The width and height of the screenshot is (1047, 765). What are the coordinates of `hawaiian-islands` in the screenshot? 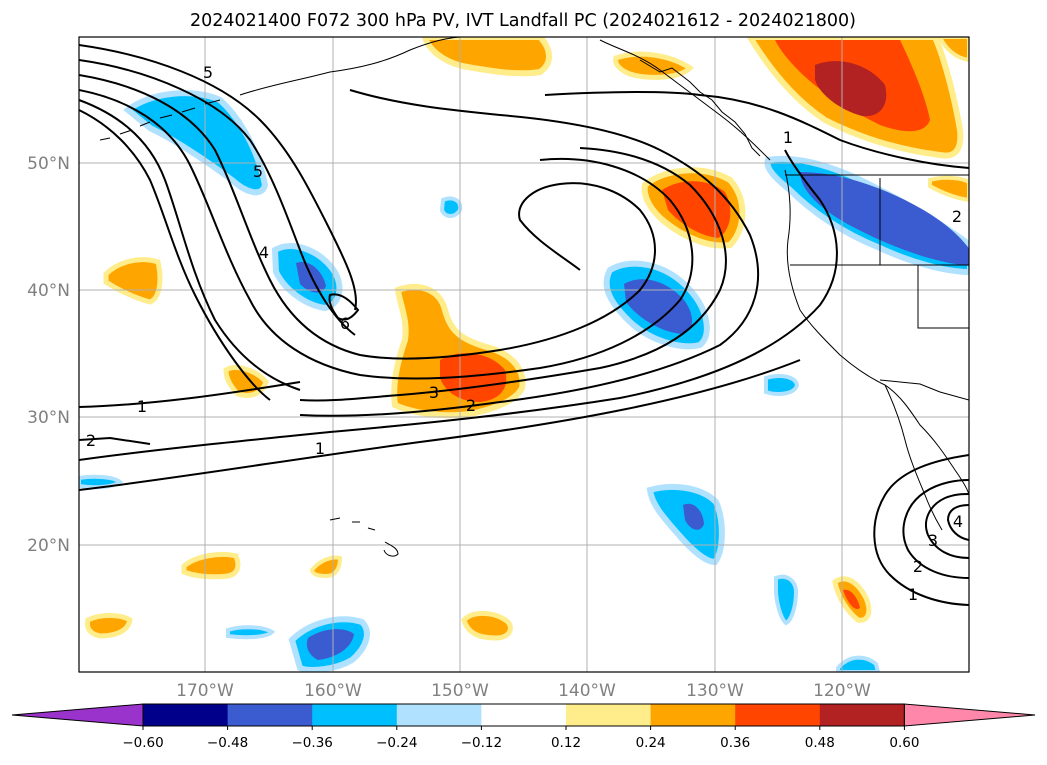 It's located at (364, 537).